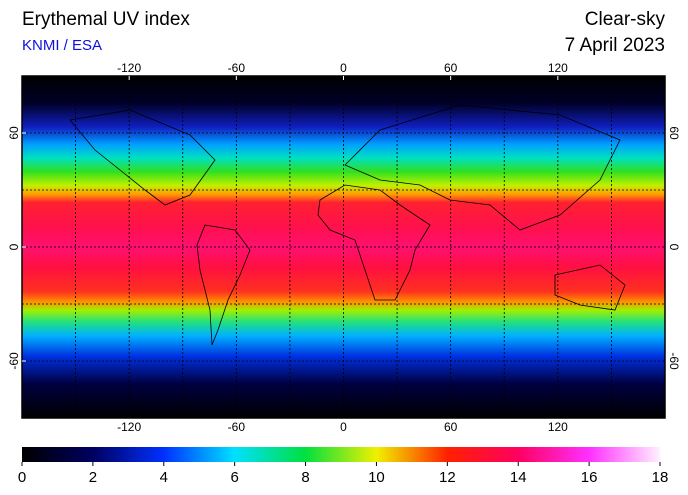  What do you see at coordinates (237, 68) in the screenshot?
I see `lon-label-top: -60` at bounding box center [237, 68].